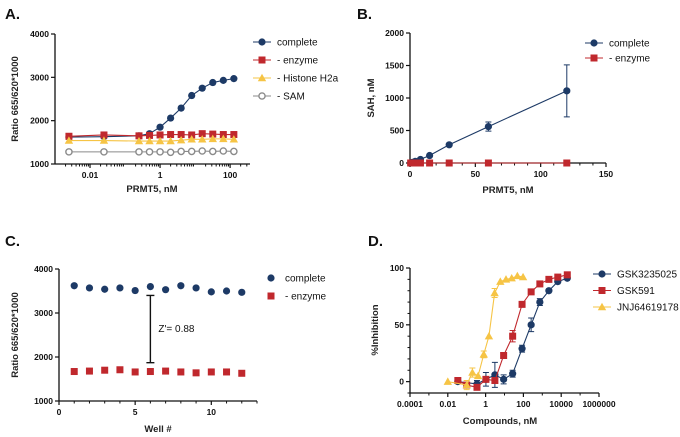 The width and height of the screenshot is (680, 437). Describe the element at coordinates (485, 331) in the screenshot. I see `series-jnj64619178` at that location.